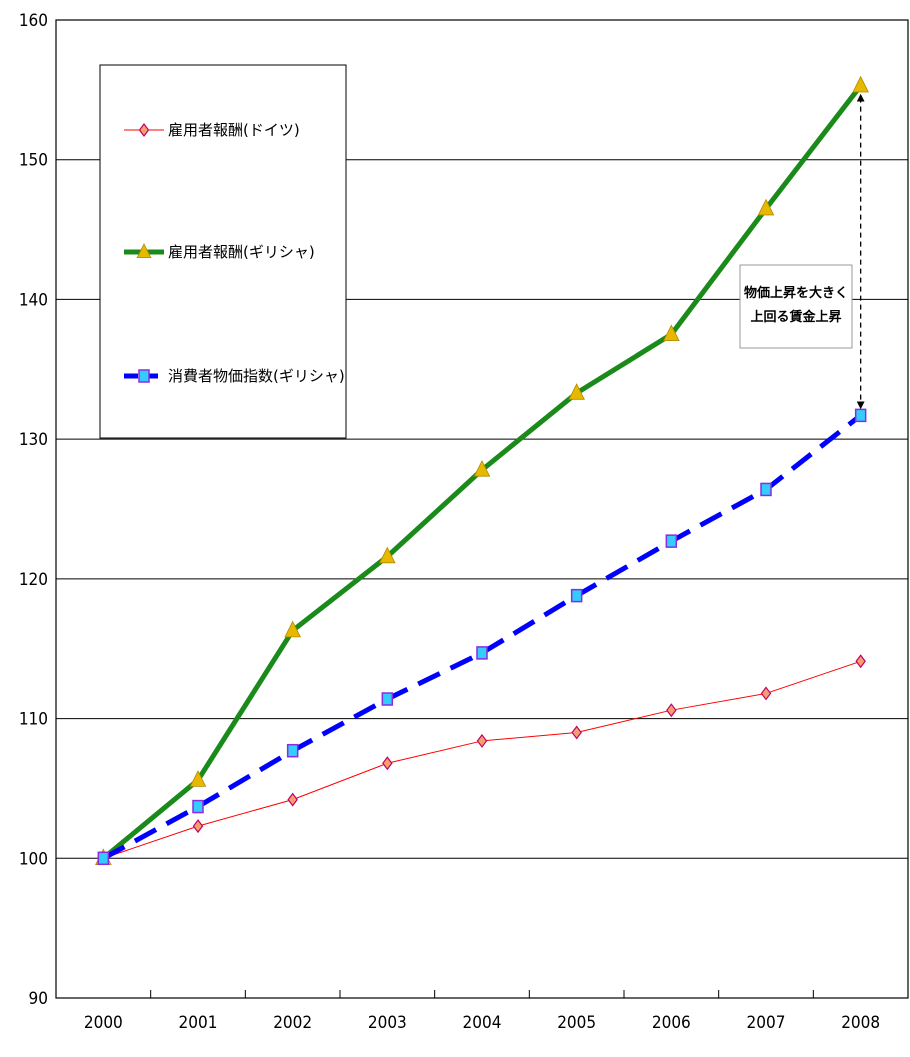  Describe the element at coordinates (198, 1023) in the screenshot. I see `x-tick-label: 2001` at that location.